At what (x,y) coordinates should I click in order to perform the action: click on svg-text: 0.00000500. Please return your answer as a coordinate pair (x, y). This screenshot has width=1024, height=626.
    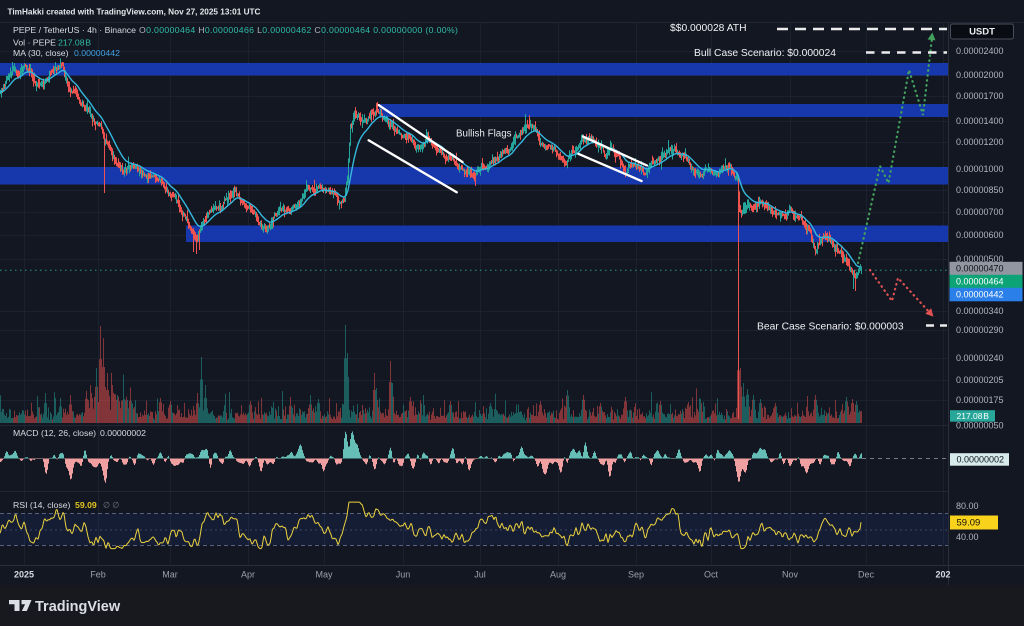
    Looking at the image, I should click on (980, 259).